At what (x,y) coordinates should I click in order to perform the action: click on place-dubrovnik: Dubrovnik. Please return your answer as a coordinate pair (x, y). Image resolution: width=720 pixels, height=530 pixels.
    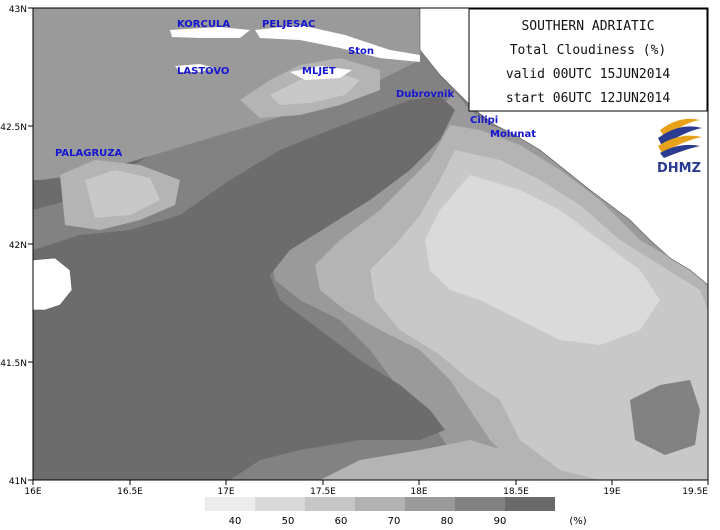
    Looking at the image, I should click on (425, 94).